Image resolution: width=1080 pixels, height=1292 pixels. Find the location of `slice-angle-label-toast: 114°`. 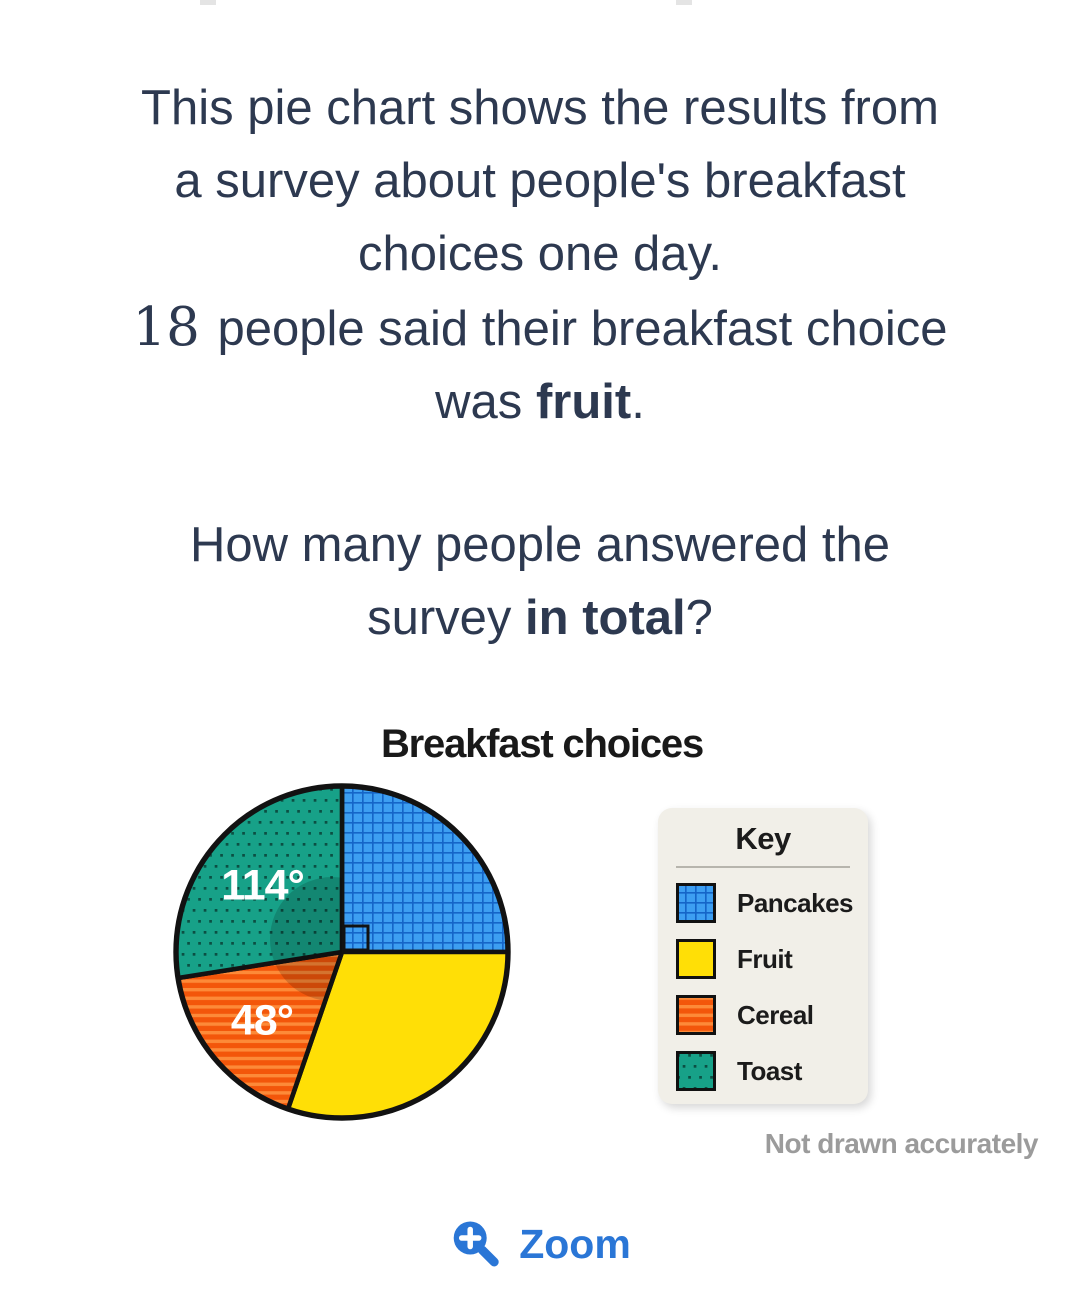

slice-angle-label-toast: 114° is located at coordinates (262, 886).